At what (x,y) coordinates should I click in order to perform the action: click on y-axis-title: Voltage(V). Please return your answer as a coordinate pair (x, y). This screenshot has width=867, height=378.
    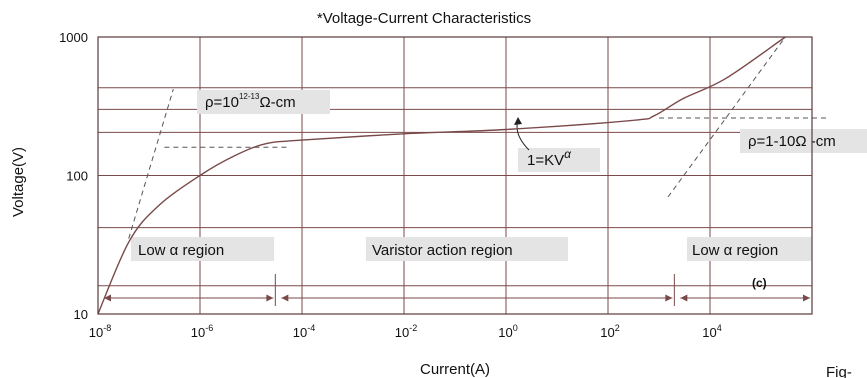
    Looking at the image, I should click on (18, 182).